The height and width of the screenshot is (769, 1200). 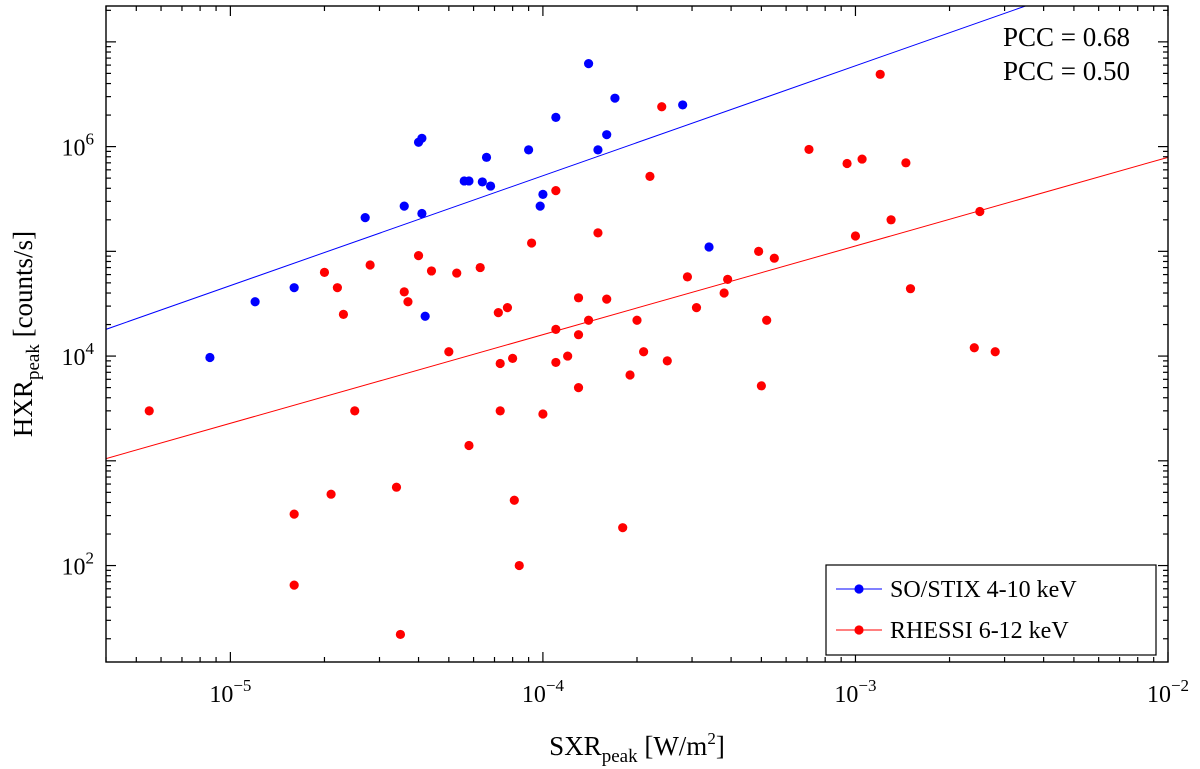 I want to click on x-axis-title: SXRpeak [W/m2], so click(x=637, y=748).